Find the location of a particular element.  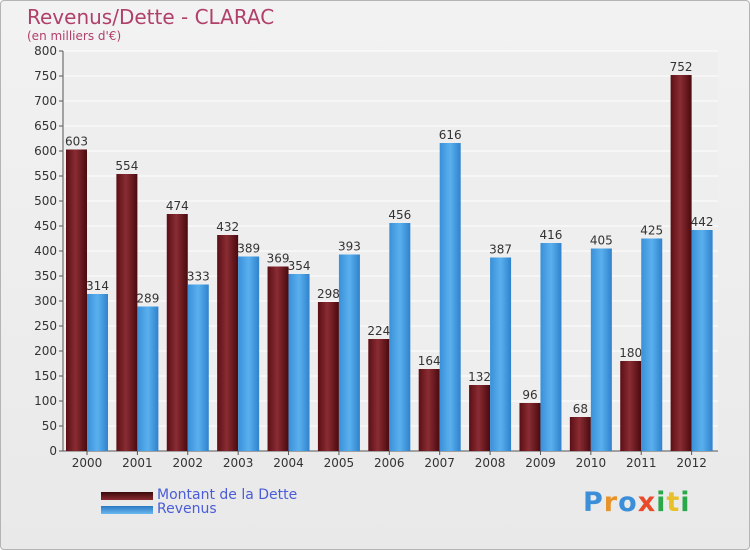

bar-revenus-2004 is located at coordinates (299, 362).